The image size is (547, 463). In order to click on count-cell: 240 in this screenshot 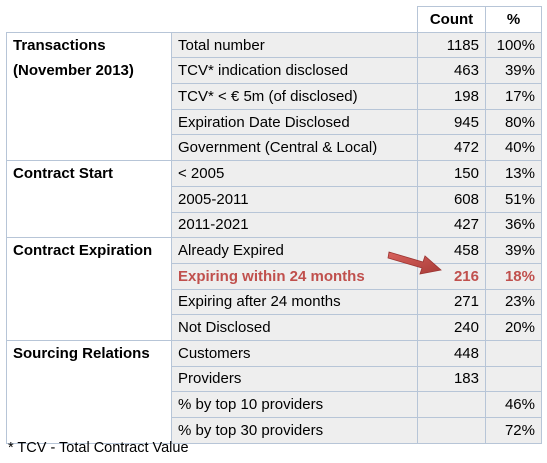, I will do `click(451, 327)`.